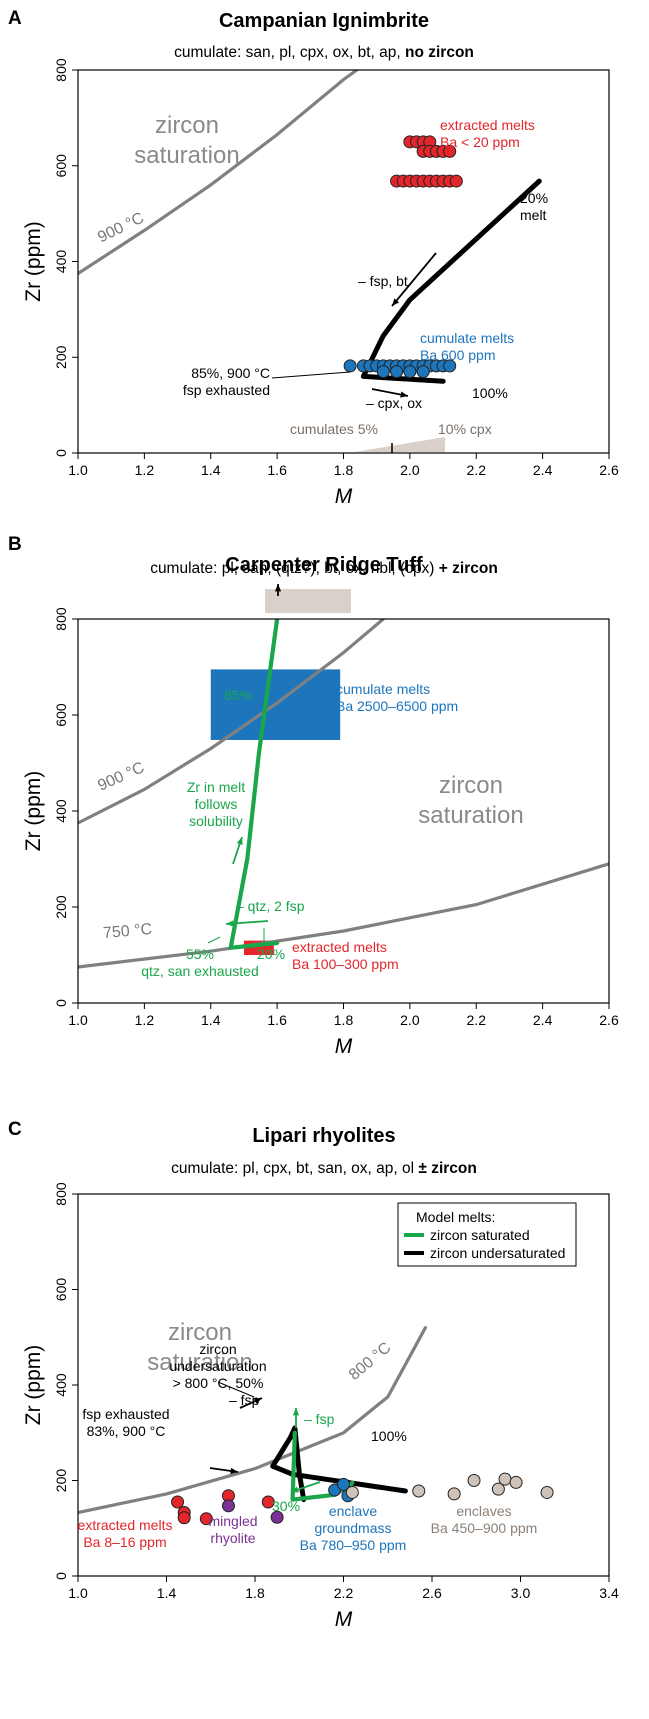 Image resolution: width=649 pixels, height=1719 pixels. Describe the element at coordinates (480, 142) in the screenshot. I see `annotation-extracted: Ba < 20 ppm` at that location.